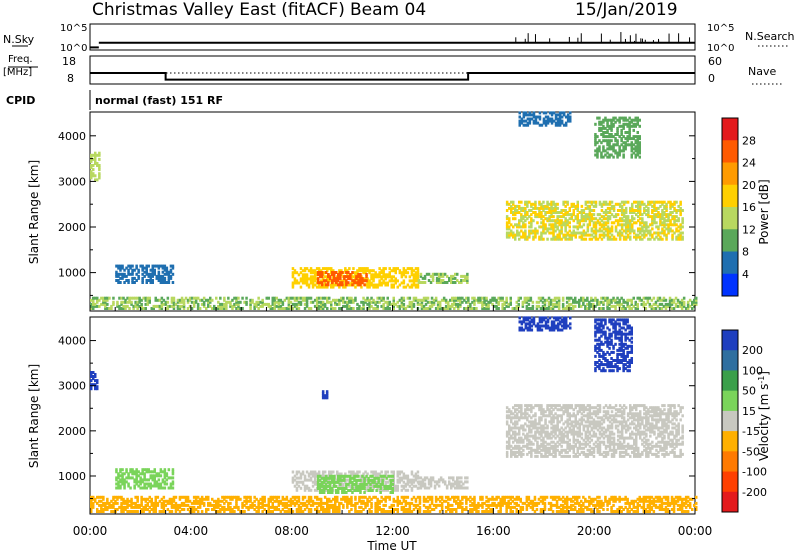 The height and width of the screenshot is (558, 800). I want to click on cpid-label: CPID, so click(20, 100).